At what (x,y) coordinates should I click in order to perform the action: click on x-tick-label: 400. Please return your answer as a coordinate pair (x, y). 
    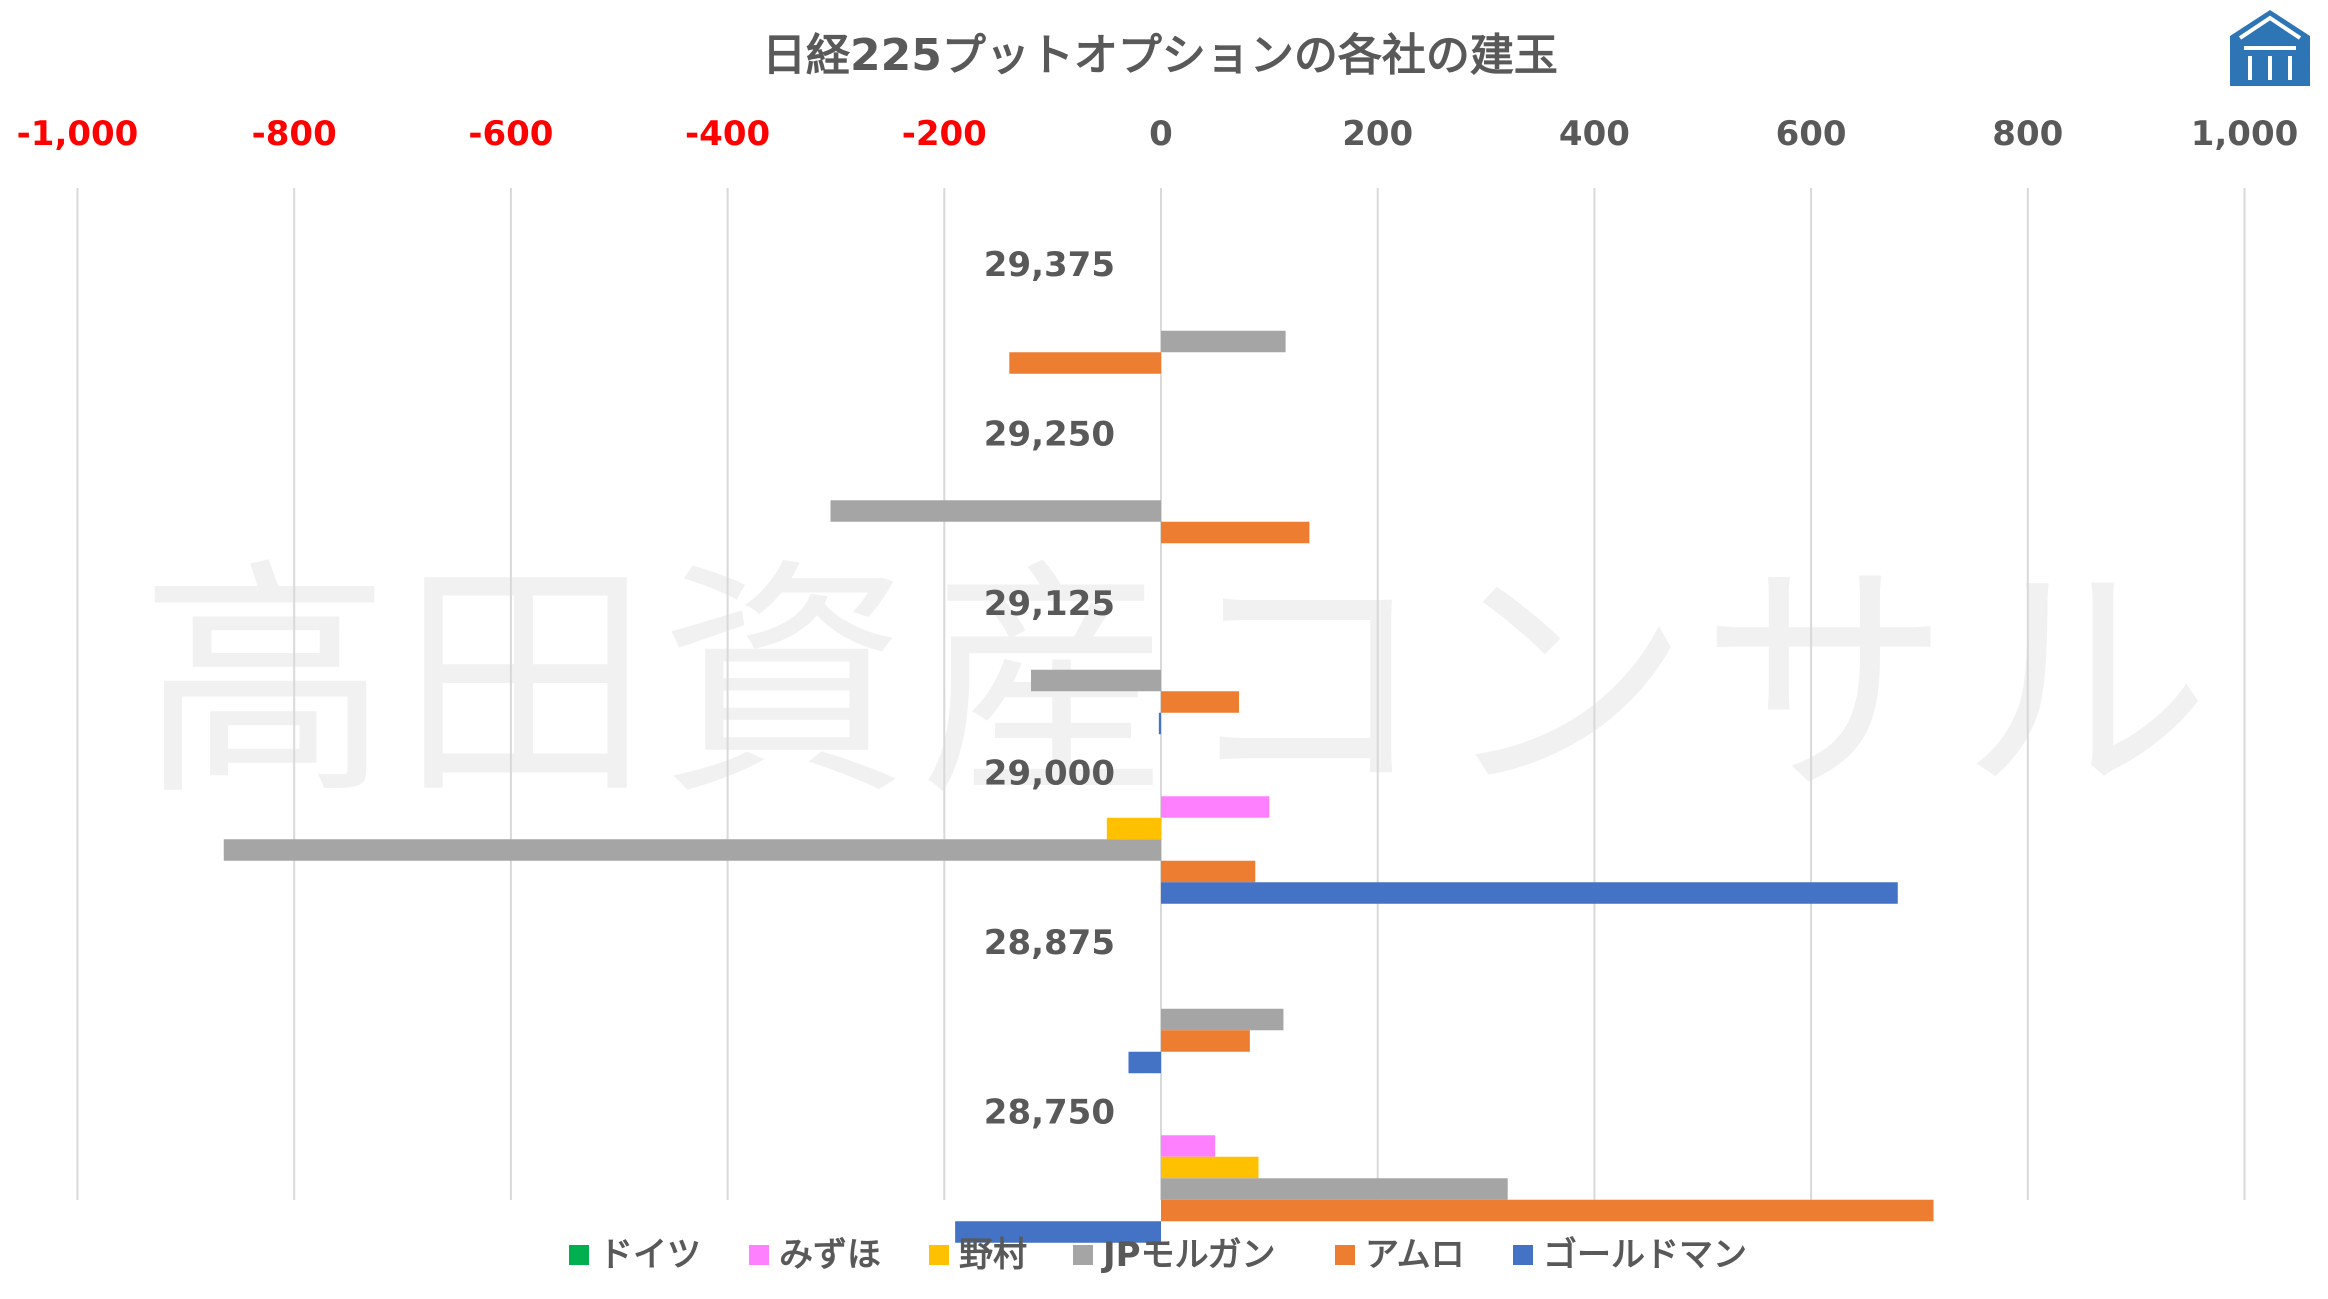
    Looking at the image, I should click on (1594, 134).